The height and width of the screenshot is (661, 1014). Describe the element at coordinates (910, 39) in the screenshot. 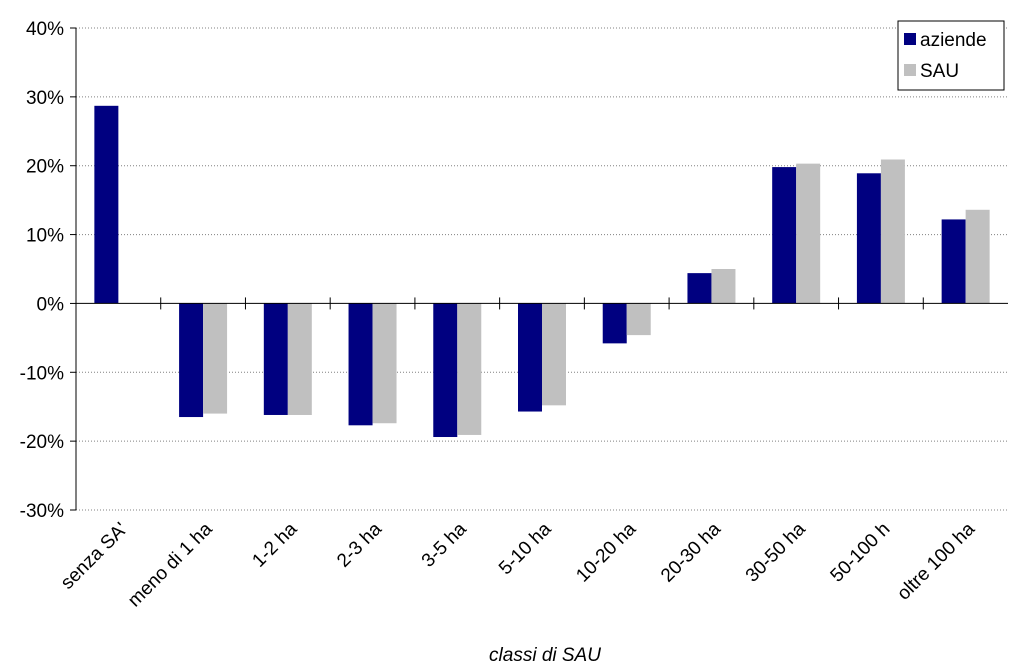

I see `legend-swatch-aziende` at that location.